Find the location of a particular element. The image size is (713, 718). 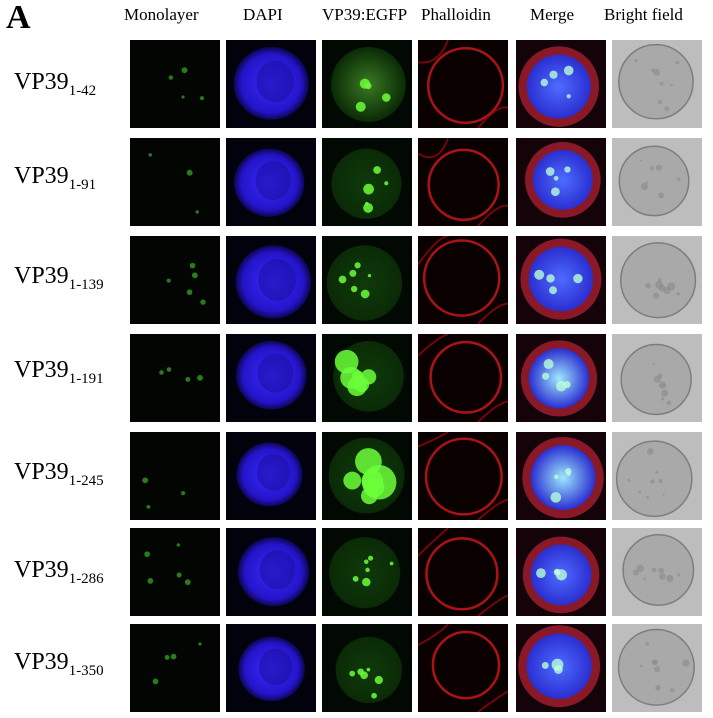

row-label-4: VP391-245 is located at coordinates (59, 476).